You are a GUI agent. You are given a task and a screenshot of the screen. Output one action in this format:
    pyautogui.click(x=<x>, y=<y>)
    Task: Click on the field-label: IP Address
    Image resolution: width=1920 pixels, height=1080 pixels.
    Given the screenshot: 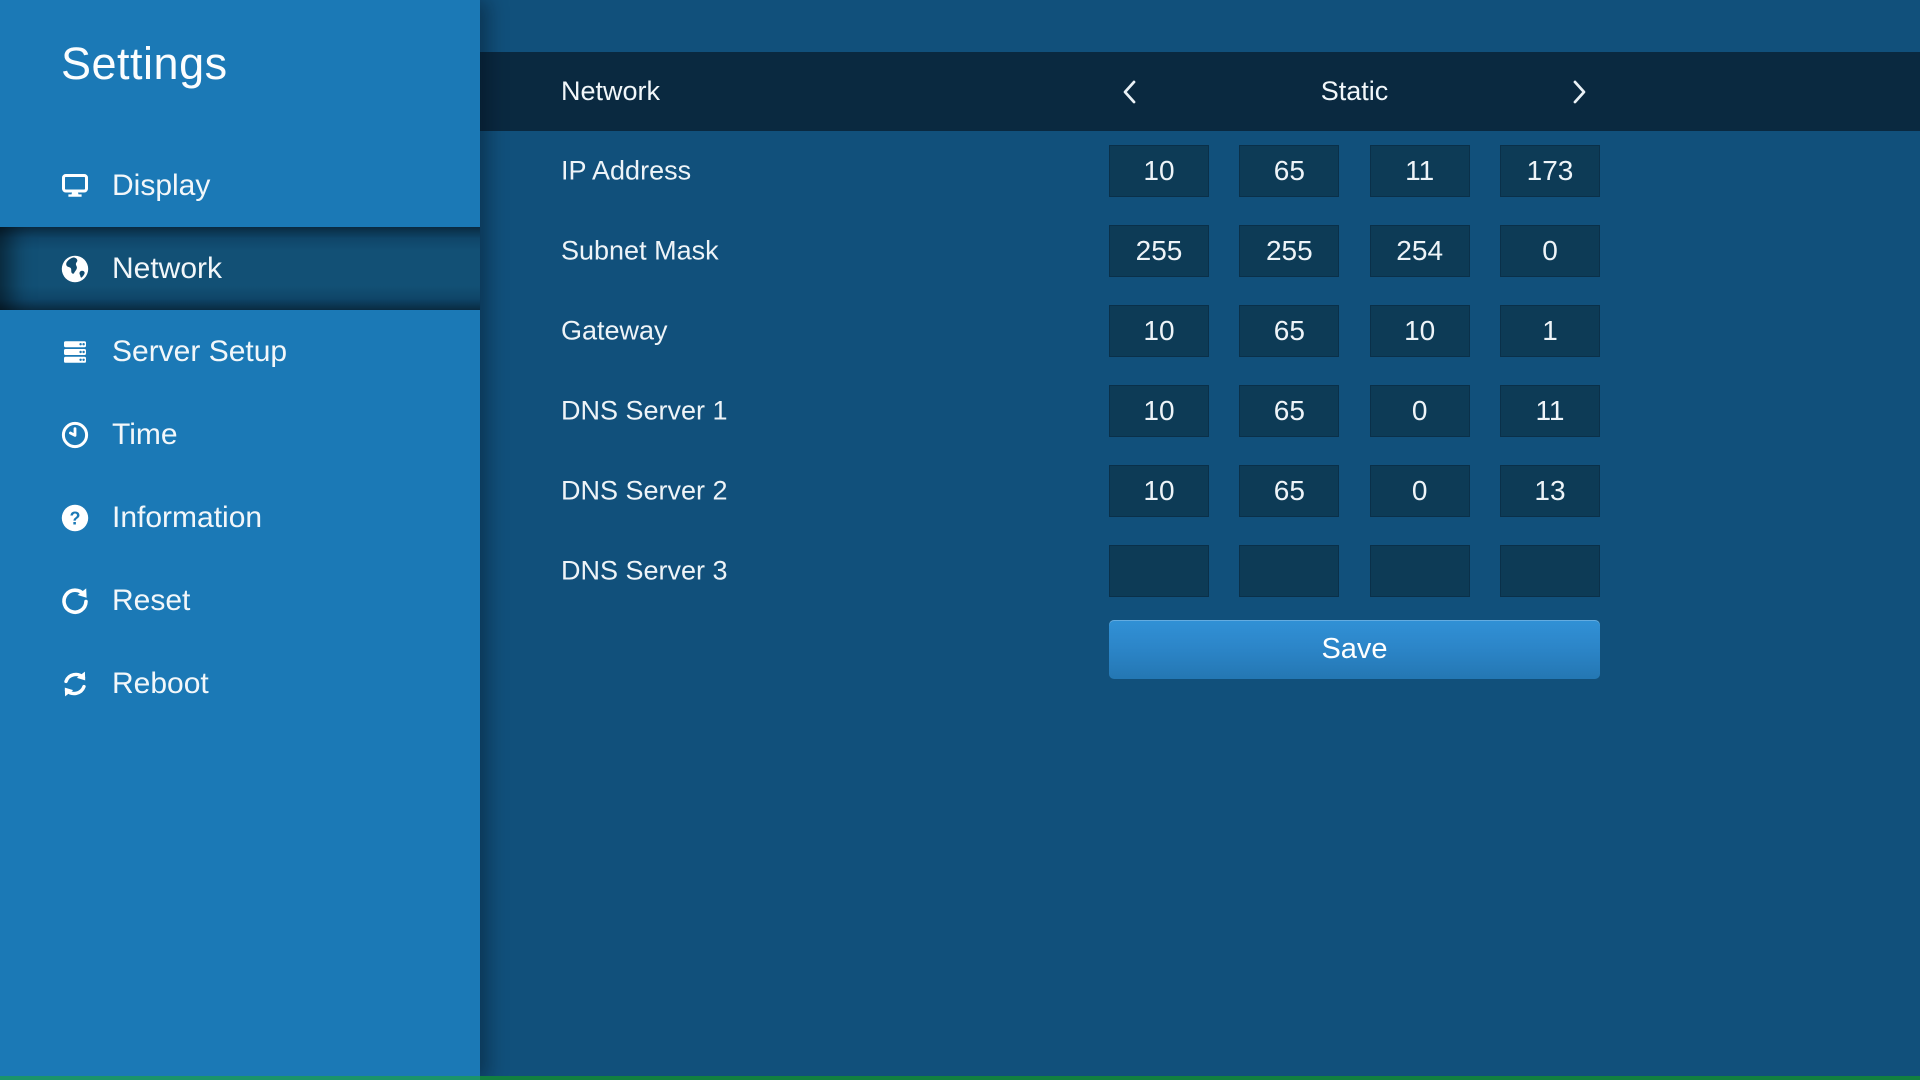 What is the action you would take?
    pyautogui.click(x=626, y=170)
    